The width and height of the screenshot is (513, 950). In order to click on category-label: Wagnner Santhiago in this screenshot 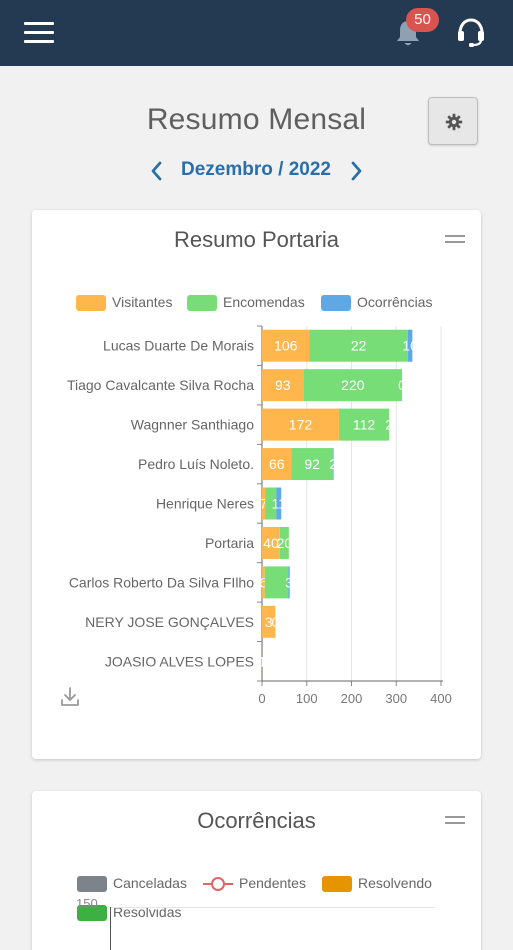, I will do `click(192, 425)`.